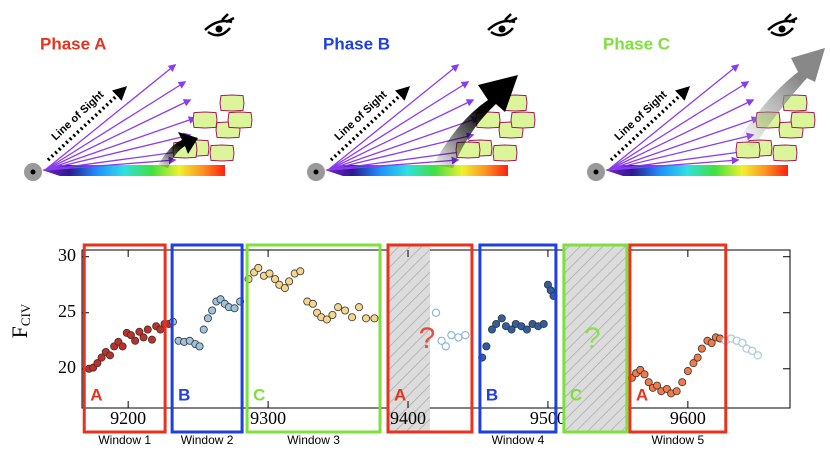 Image resolution: width=830 pixels, height=467 pixels. Describe the element at coordinates (128, 418) in the screenshot. I see `x-tick-label: 9200` at that location.